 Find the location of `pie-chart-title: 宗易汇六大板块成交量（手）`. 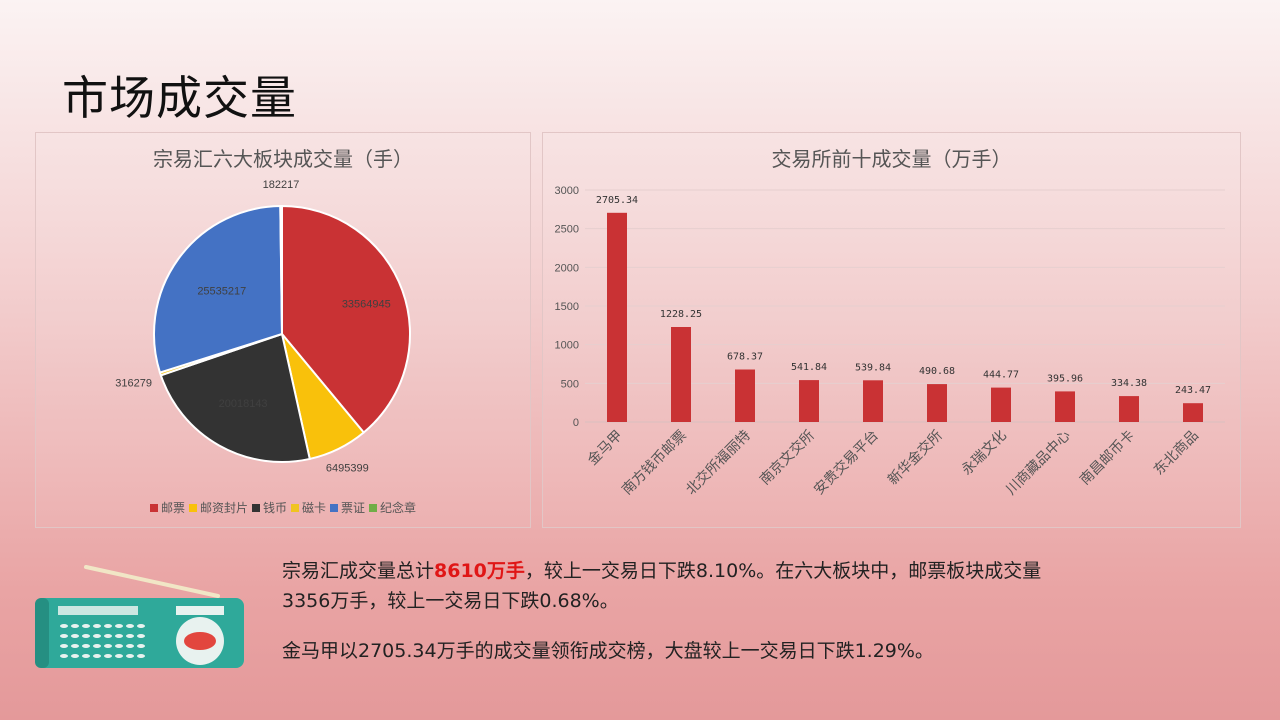

pie-chart-title: 宗易汇六大板块成交量（手） is located at coordinates (283, 159).